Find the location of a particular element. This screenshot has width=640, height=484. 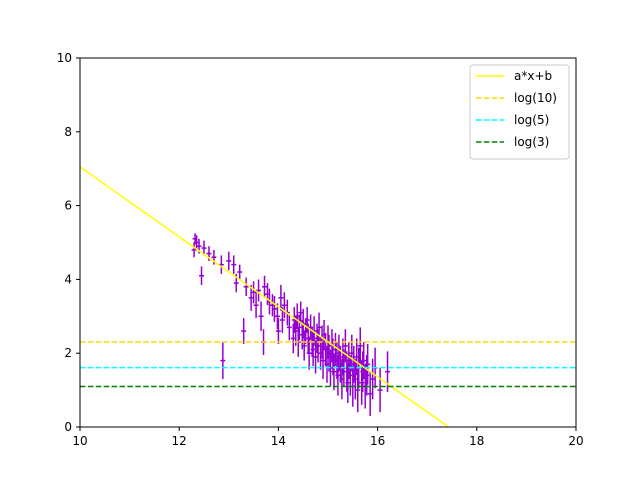

legend-box is located at coordinates (519, 112).